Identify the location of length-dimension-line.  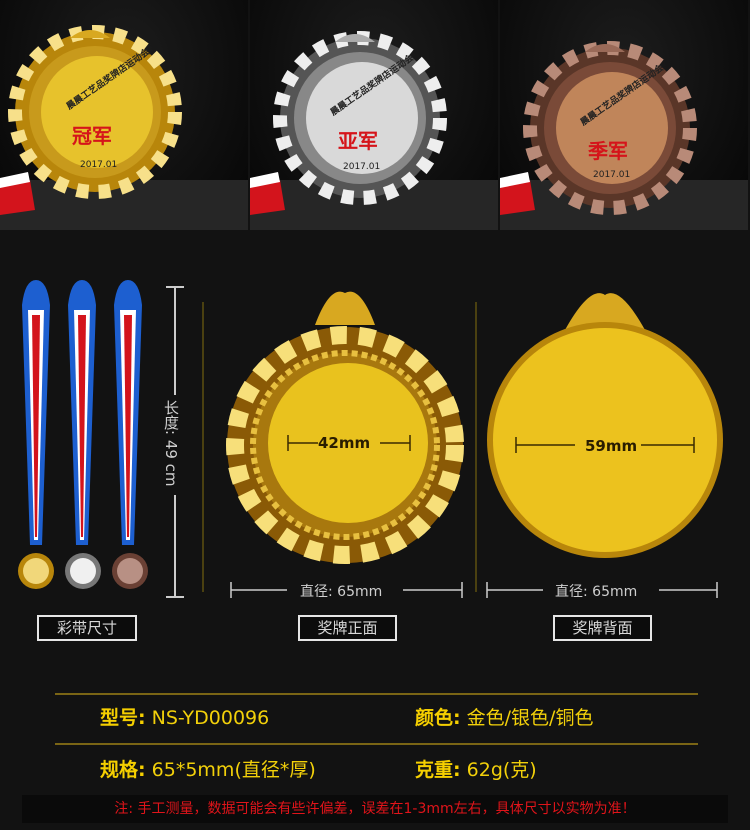
(175, 442).